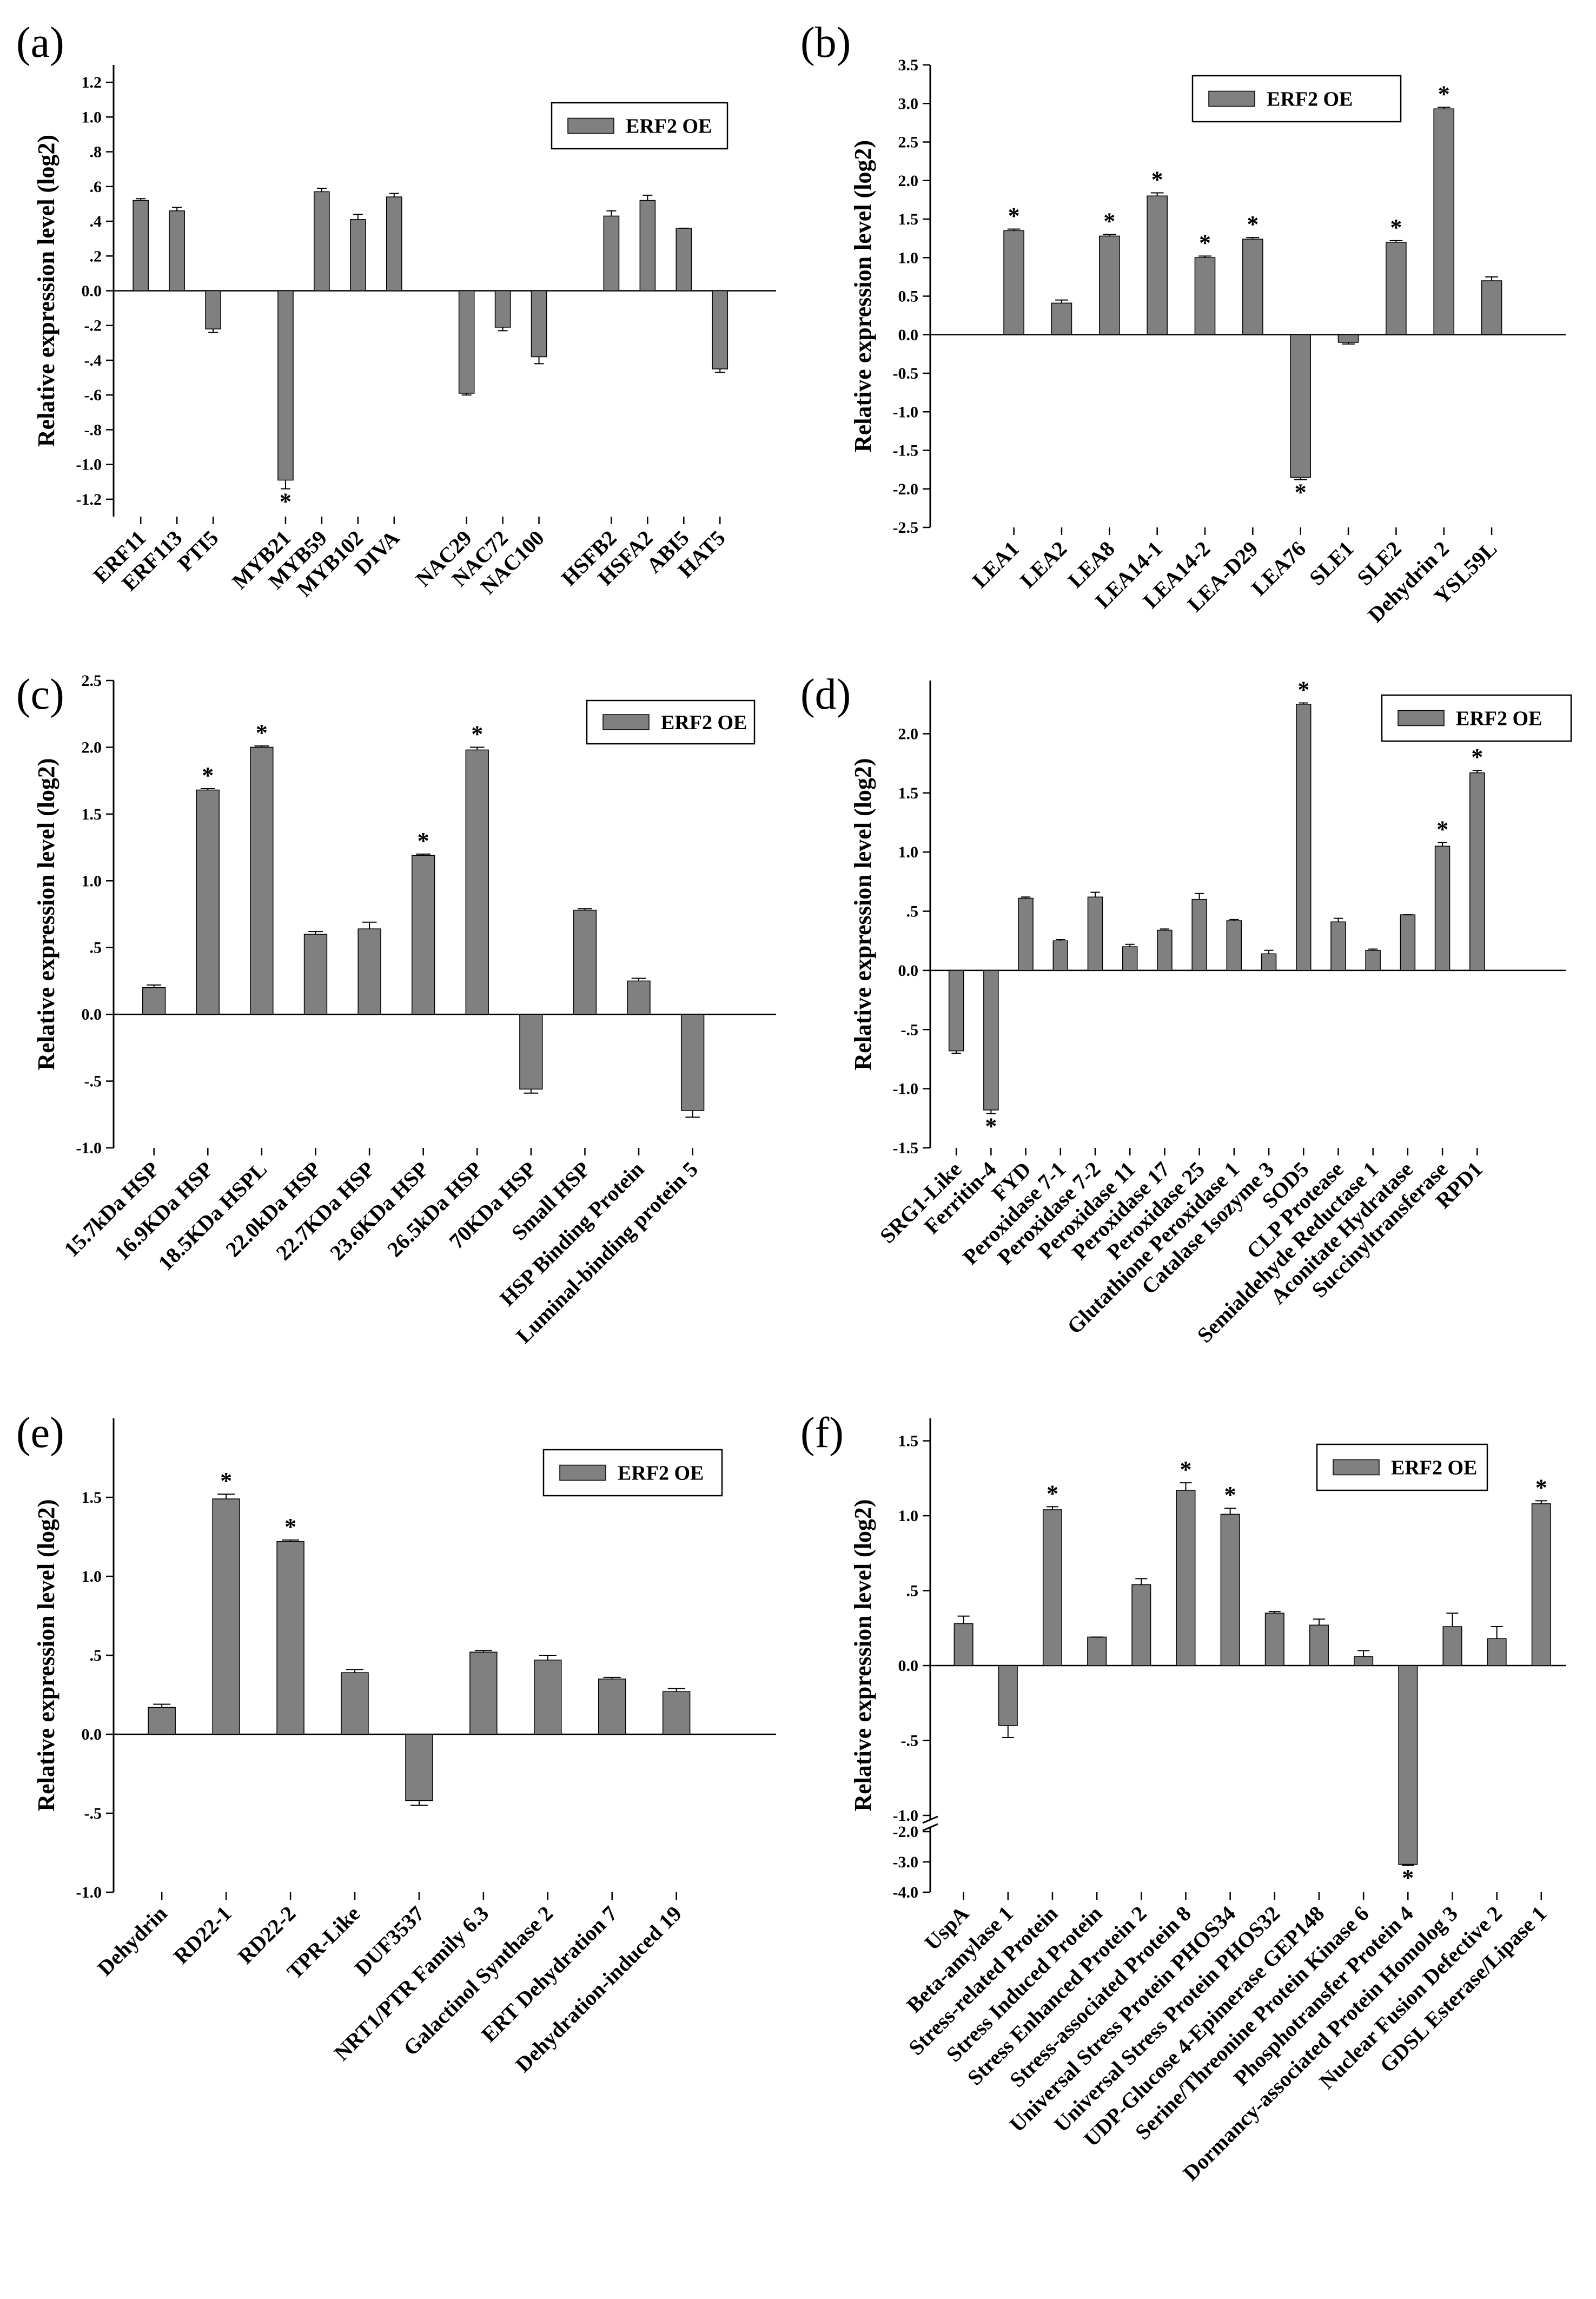 The image size is (1596, 2299). Describe the element at coordinates (906, 373) in the screenshot. I see `y-tick-label: -0.5` at that location.